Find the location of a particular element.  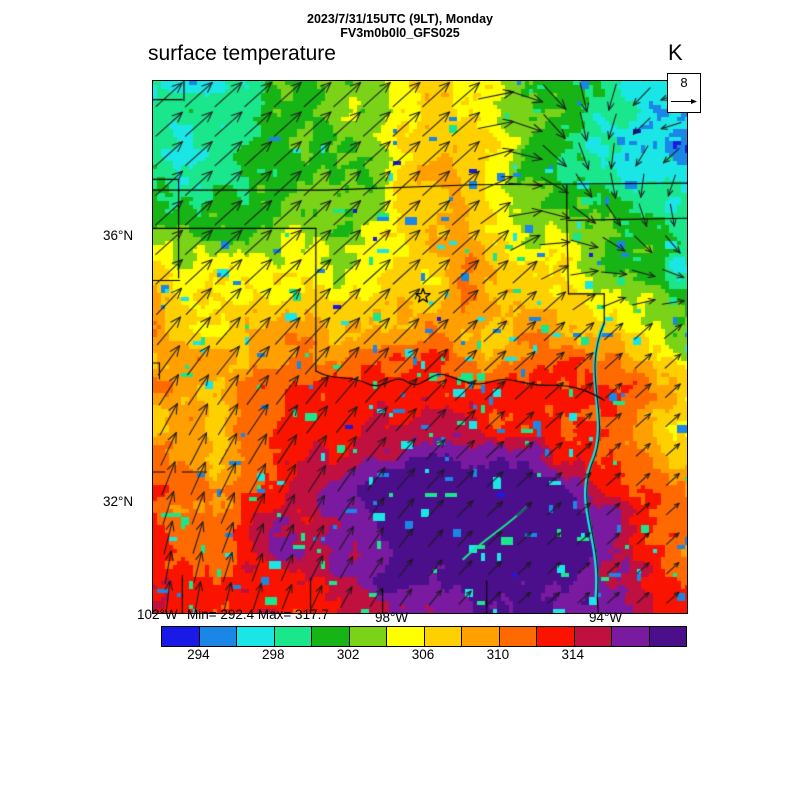

colorbar-tick: 306 is located at coordinates (423, 654).